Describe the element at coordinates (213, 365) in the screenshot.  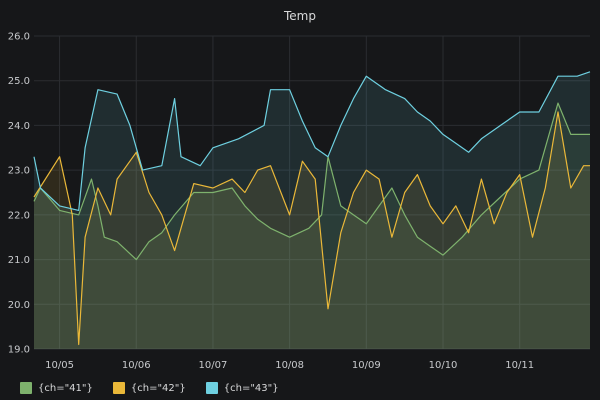
I see `x-tick-label: 10/07` at that location.